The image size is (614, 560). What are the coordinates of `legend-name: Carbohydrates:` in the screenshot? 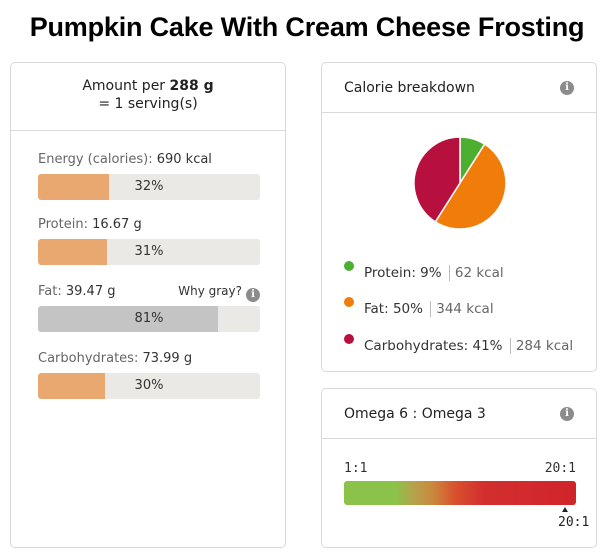 It's located at (416, 346).